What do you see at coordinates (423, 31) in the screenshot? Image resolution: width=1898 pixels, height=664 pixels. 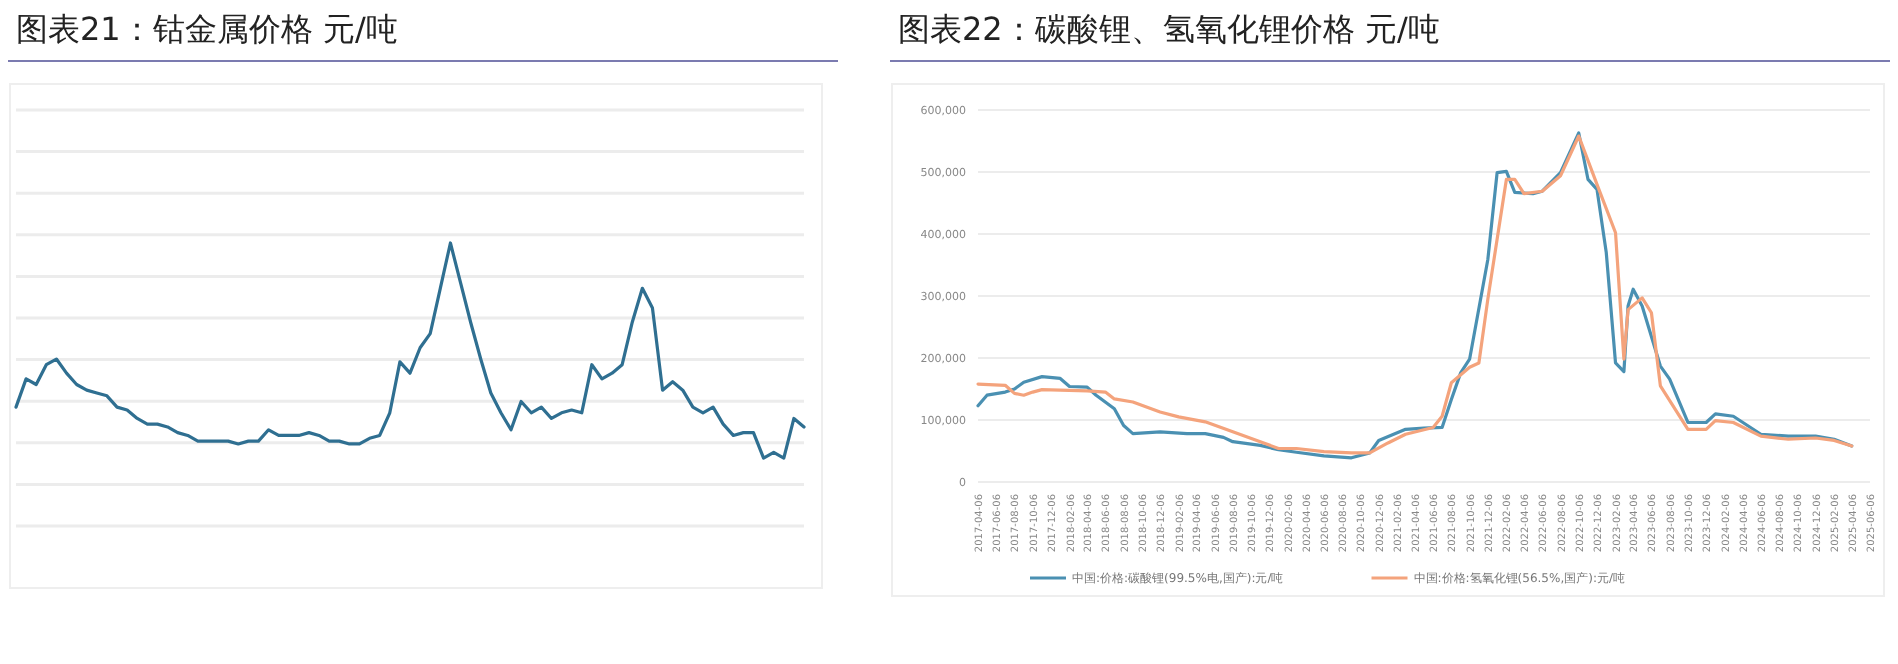 I see `chart-title: 图表21：钴金属价格 元/吨` at bounding box center [423, 31].